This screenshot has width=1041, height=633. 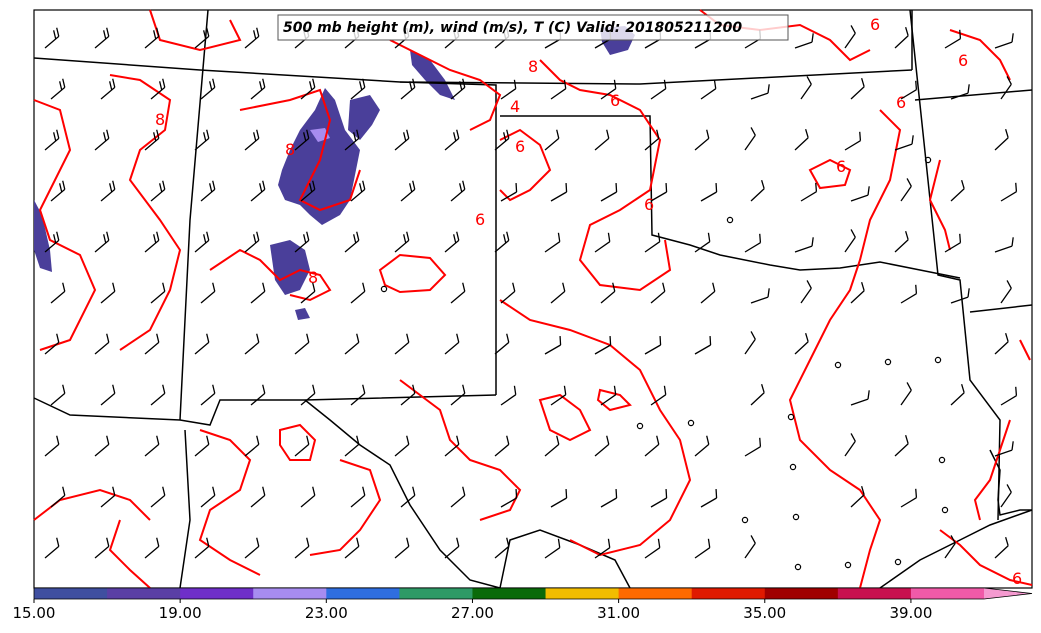 What do you see at coordinates (618, 613) in the screenshot?
I see `colorbar-tick-label: 31.00` at bounding box center [618, 613].